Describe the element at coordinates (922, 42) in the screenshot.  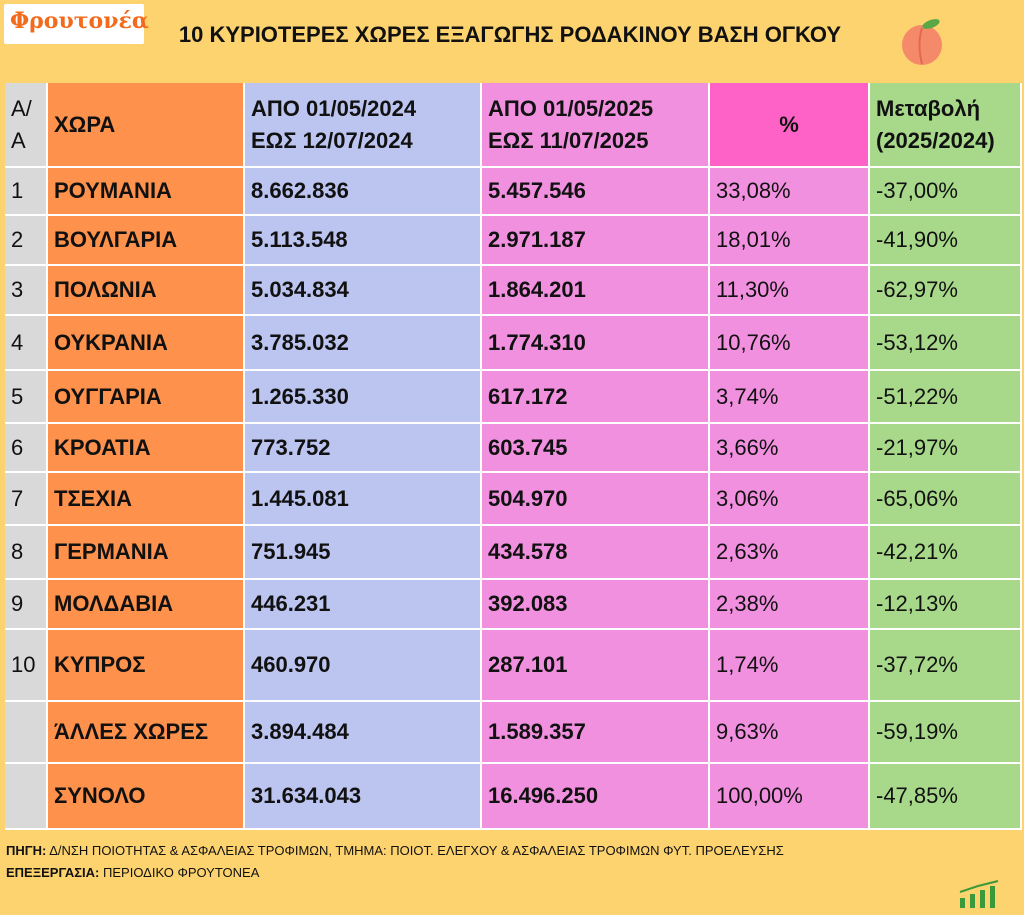
I see `peach-icon` at that location.